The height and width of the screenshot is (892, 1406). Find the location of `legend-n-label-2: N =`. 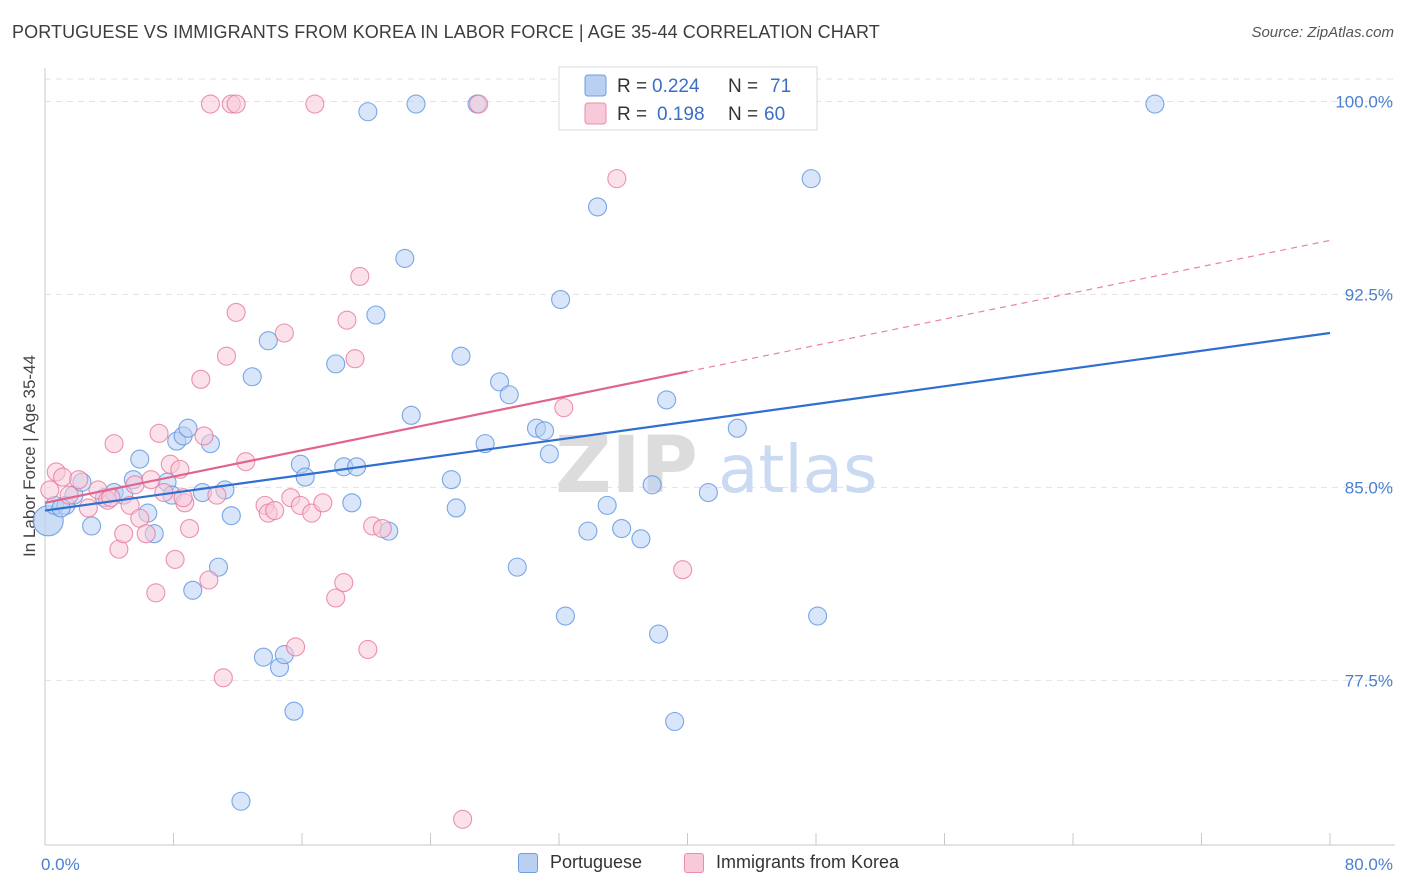

legend-n-label-2: N = is located at coordinates (743, 114).